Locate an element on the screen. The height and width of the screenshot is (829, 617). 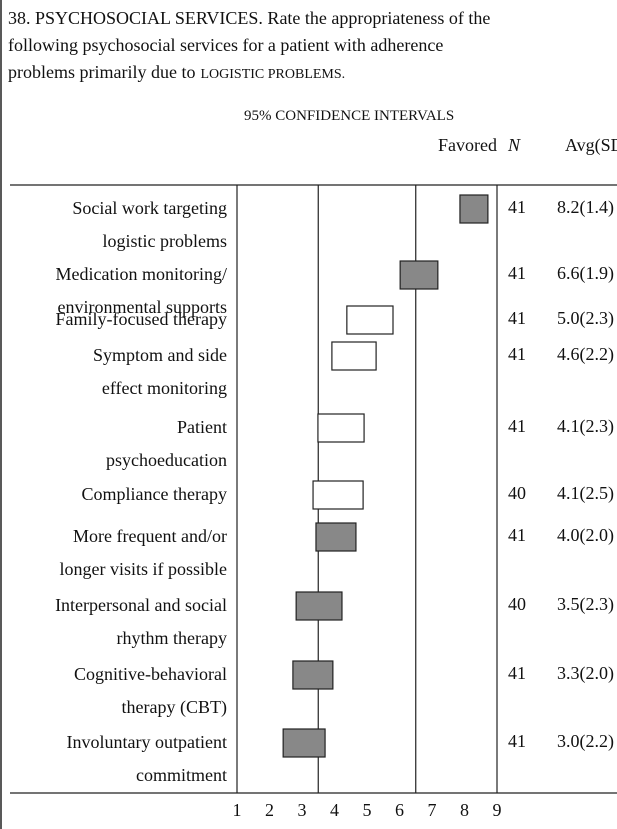
row-label: Interpersonal and social rhythm therapy is located at coordinates (141, 621).